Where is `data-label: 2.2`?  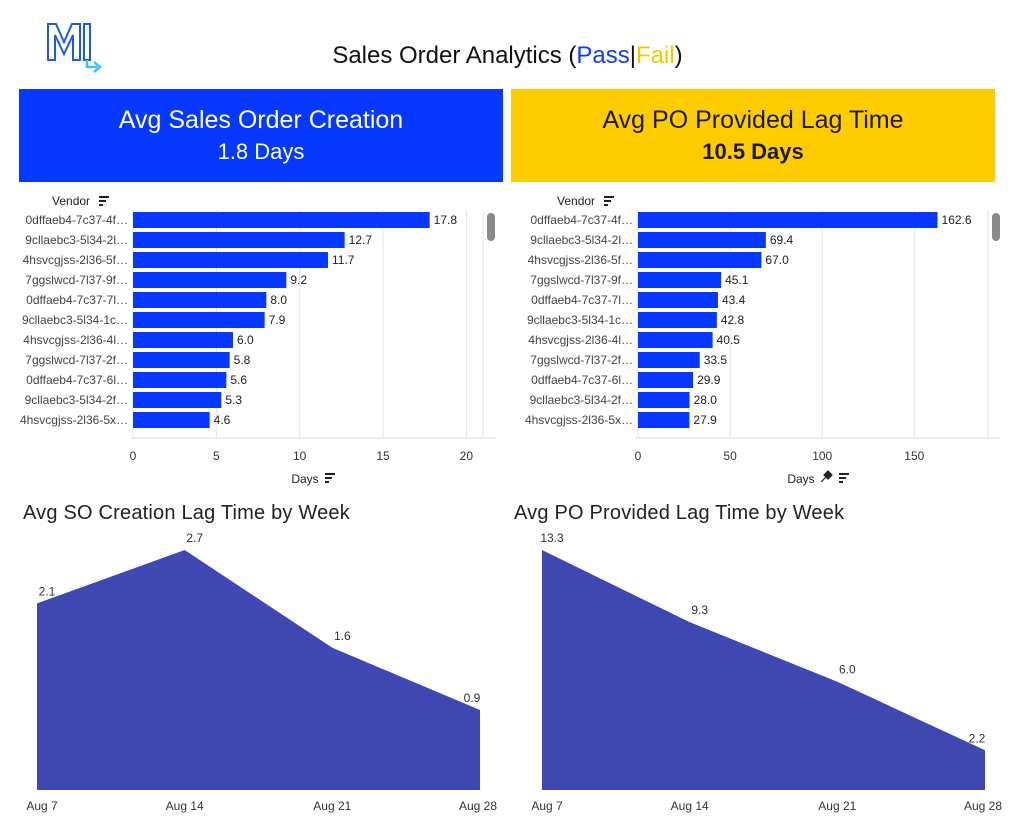
data-label: 2.2 is located at coordinates (977, 738).